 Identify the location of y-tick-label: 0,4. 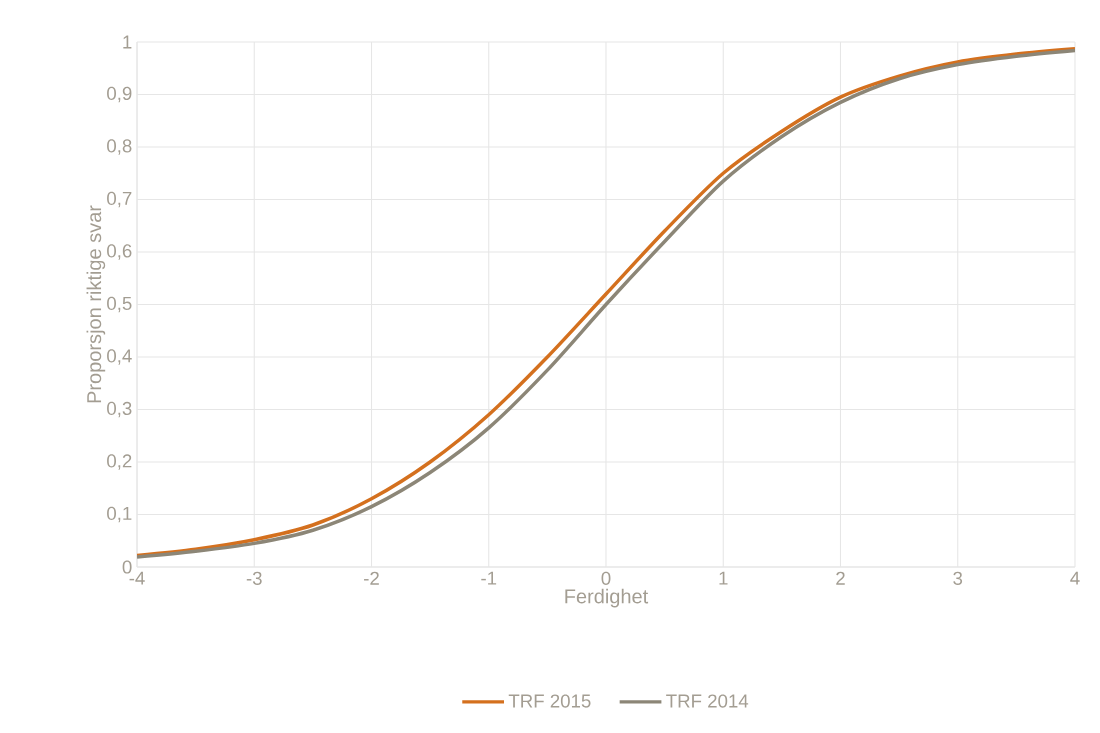
(119, 357).